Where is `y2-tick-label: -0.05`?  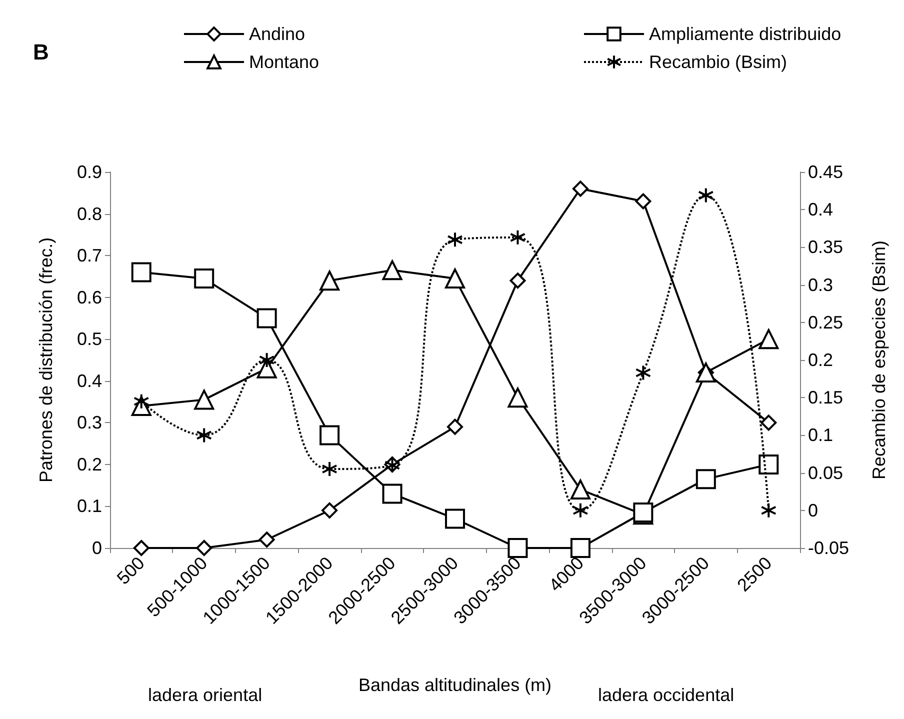 y2-tick-label: -0.05 is located at coordinates (829, 548).